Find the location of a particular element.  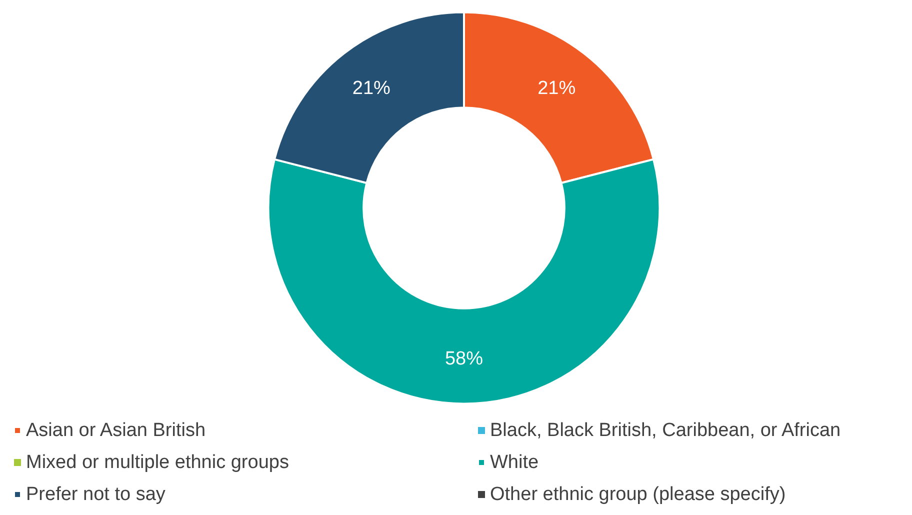

legend-label: Black, Black British, Caribbean, or African is located at coordinates (665, 430).